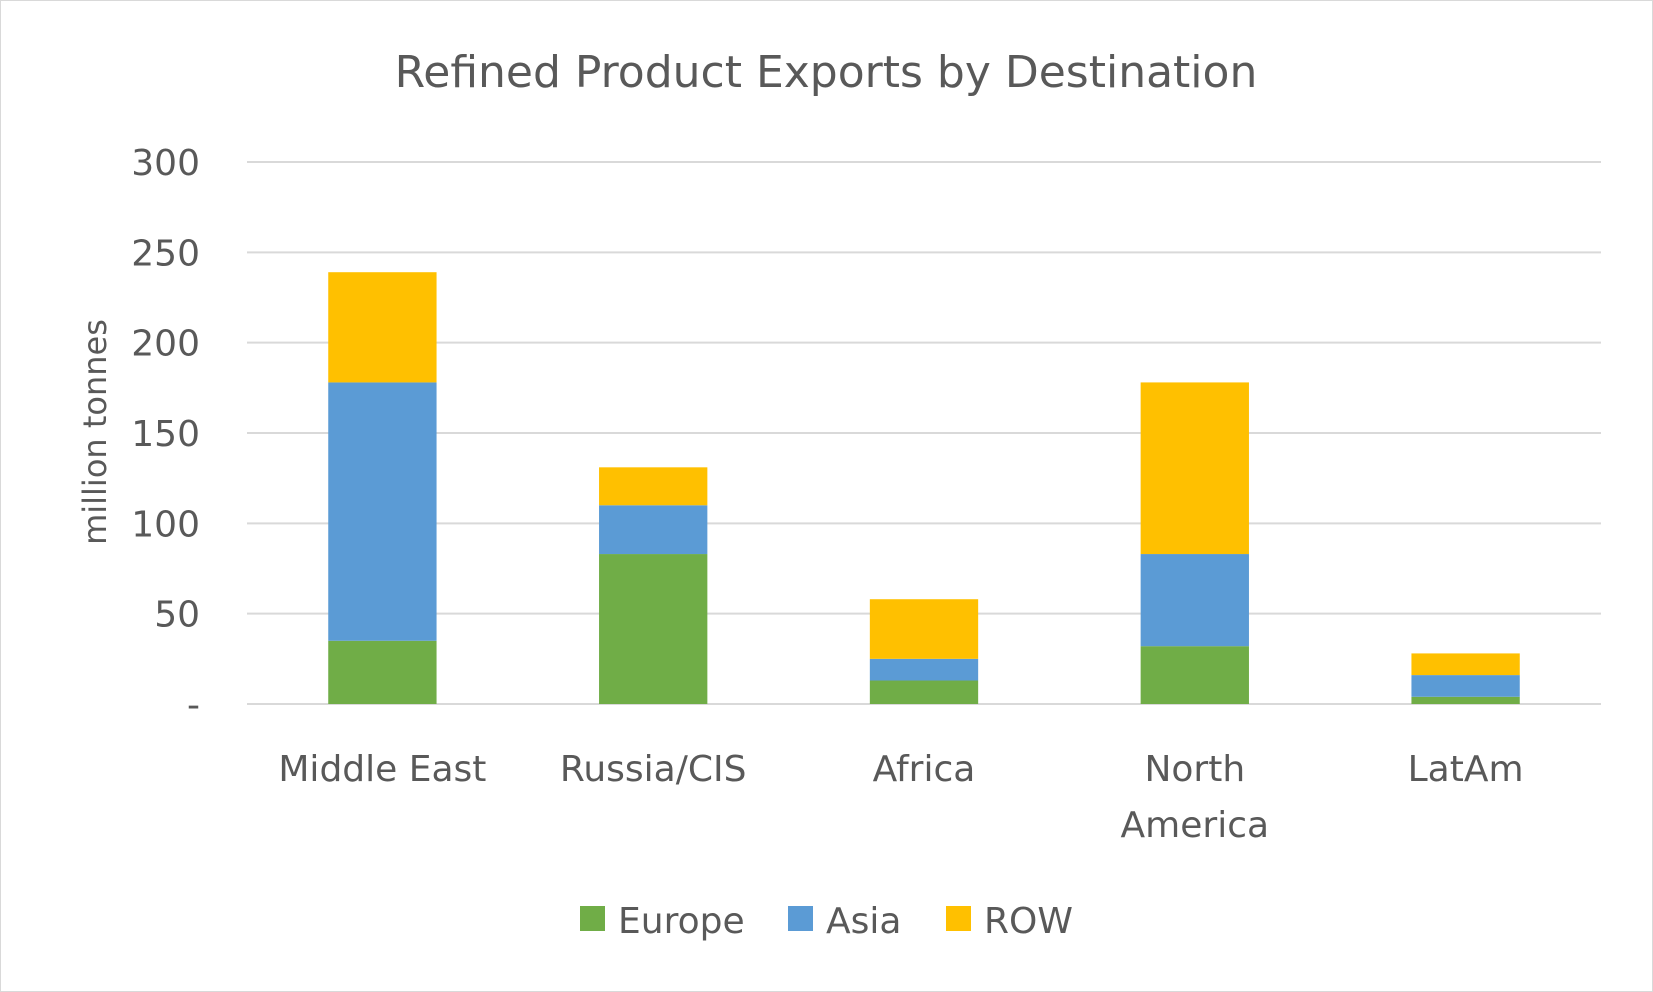 Image resolution: width=1653 pixels, height=992 pixels. I want to click on y-tick-label-150: 150, so click(165, 434).